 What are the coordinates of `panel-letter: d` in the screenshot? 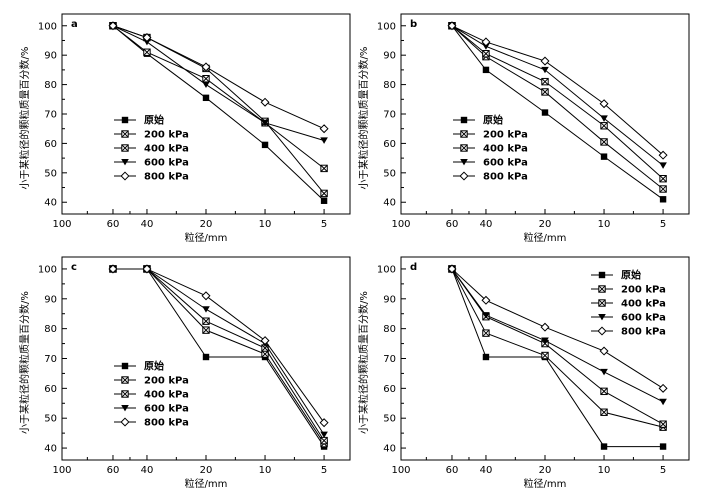 It's located at (413, 267).